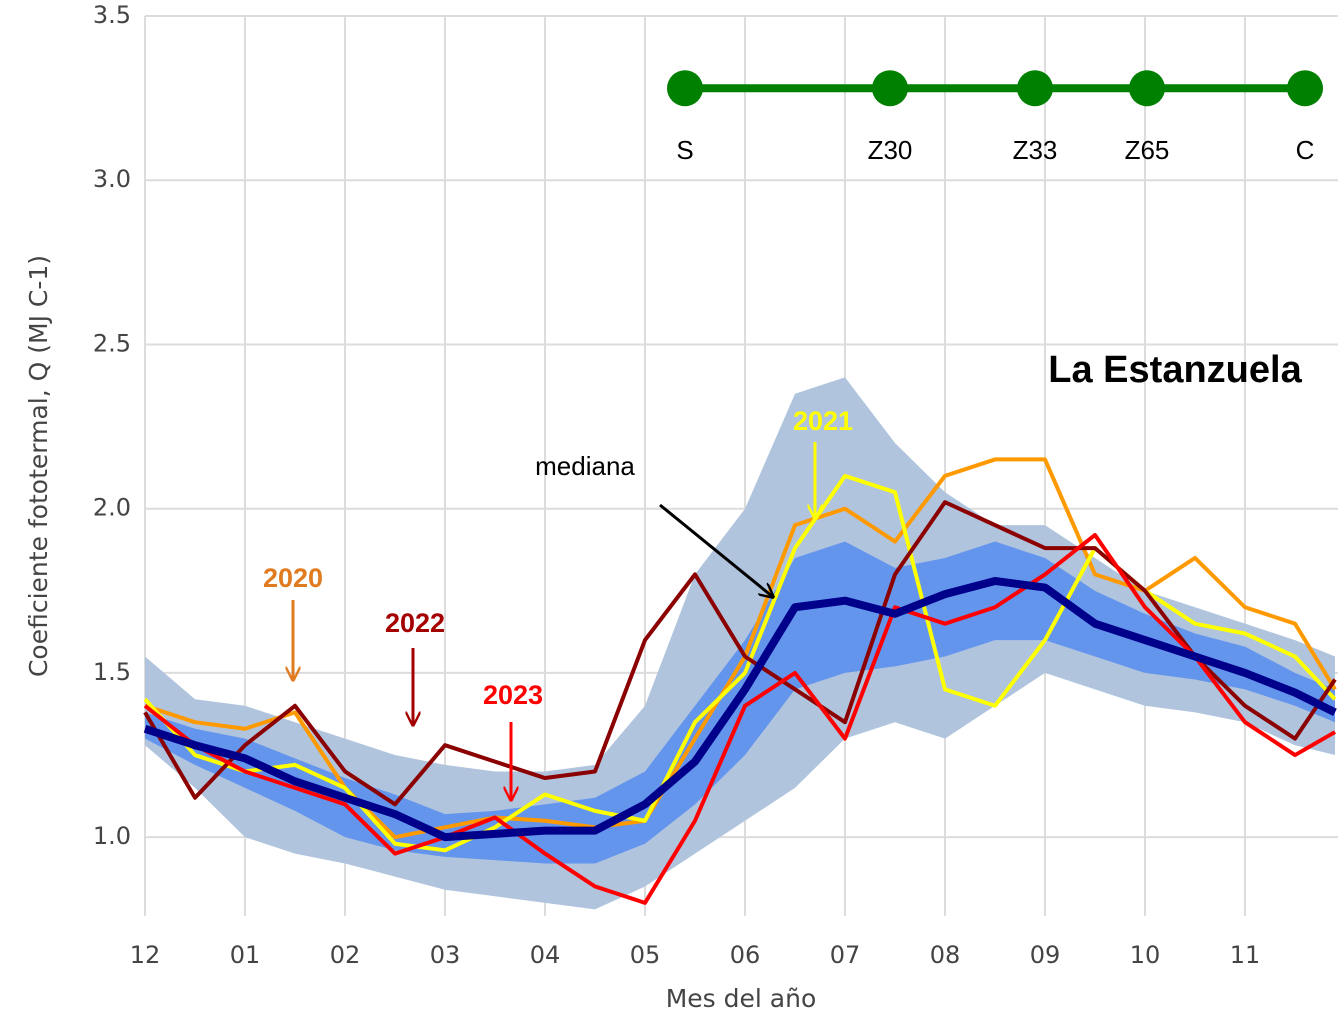 The width and height of the screenshot is (1338, 1016). What do you see at coordinates (1045, 955) in the screenshot?
I see `x-tick-label: 09` at bounding box center [1045, 955].